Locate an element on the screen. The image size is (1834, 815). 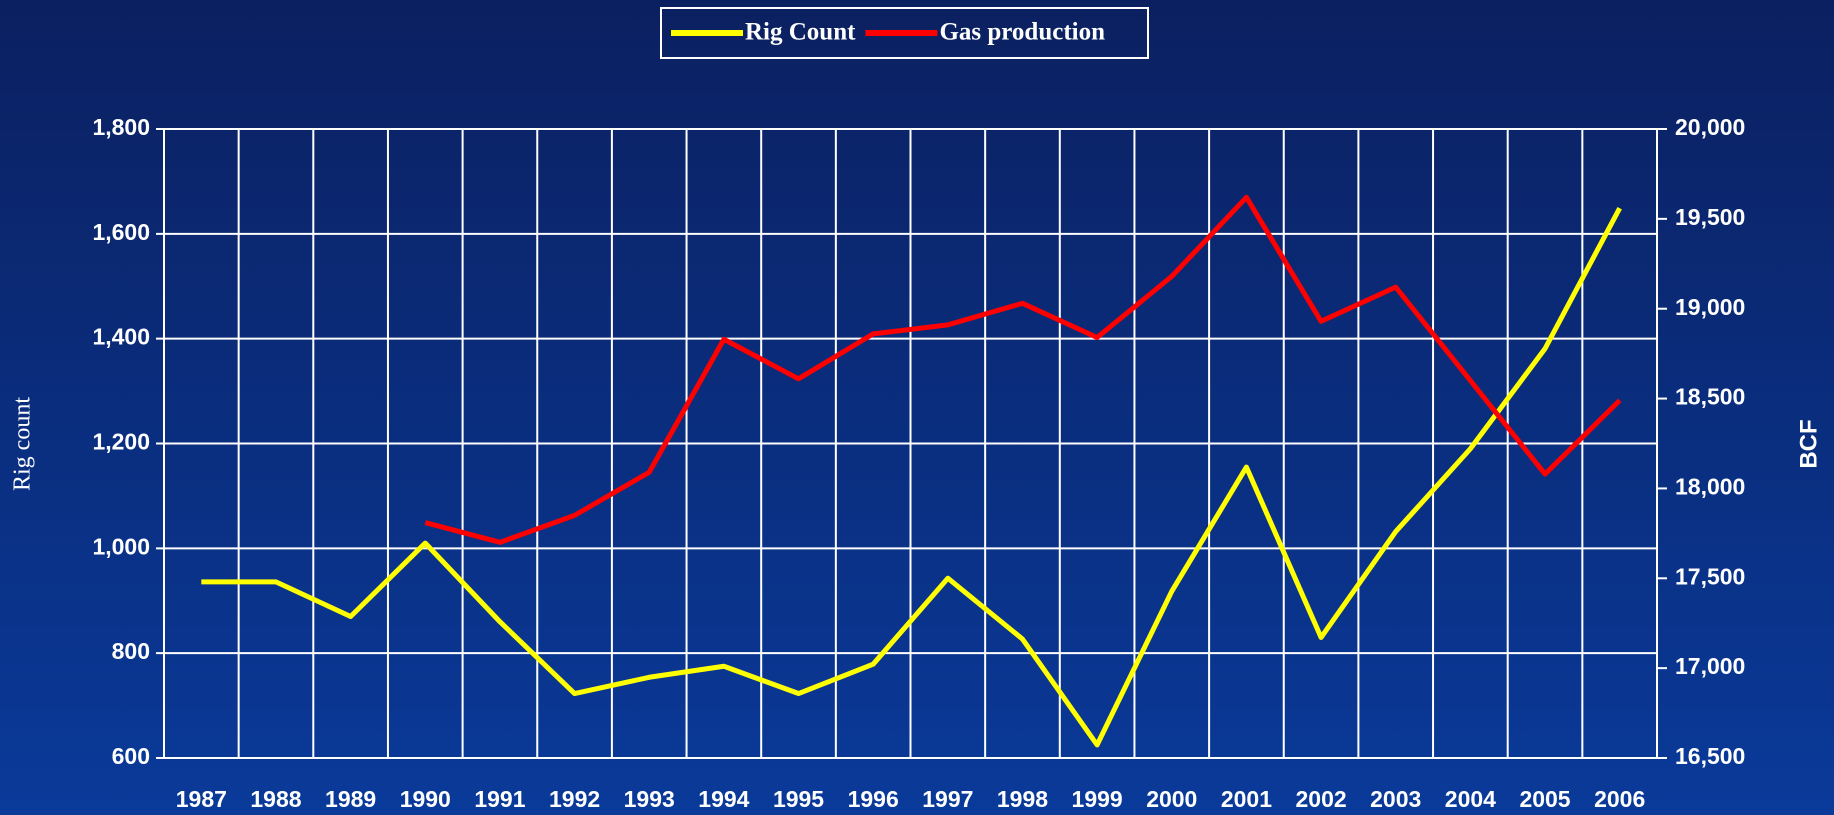
x-tick-label: 1987 is located at coordinates (201, 799).